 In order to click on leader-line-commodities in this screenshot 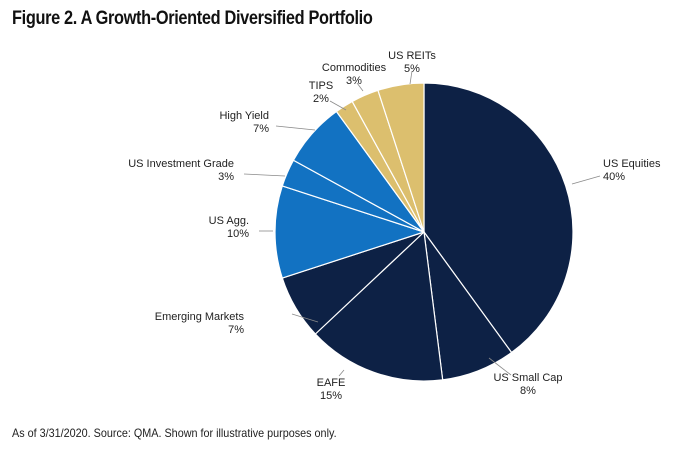, I will do `click(360, 87)`.